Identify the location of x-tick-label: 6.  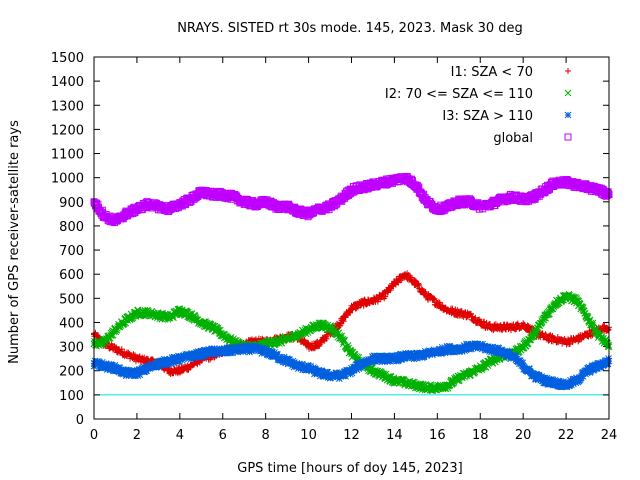
(223, 435).